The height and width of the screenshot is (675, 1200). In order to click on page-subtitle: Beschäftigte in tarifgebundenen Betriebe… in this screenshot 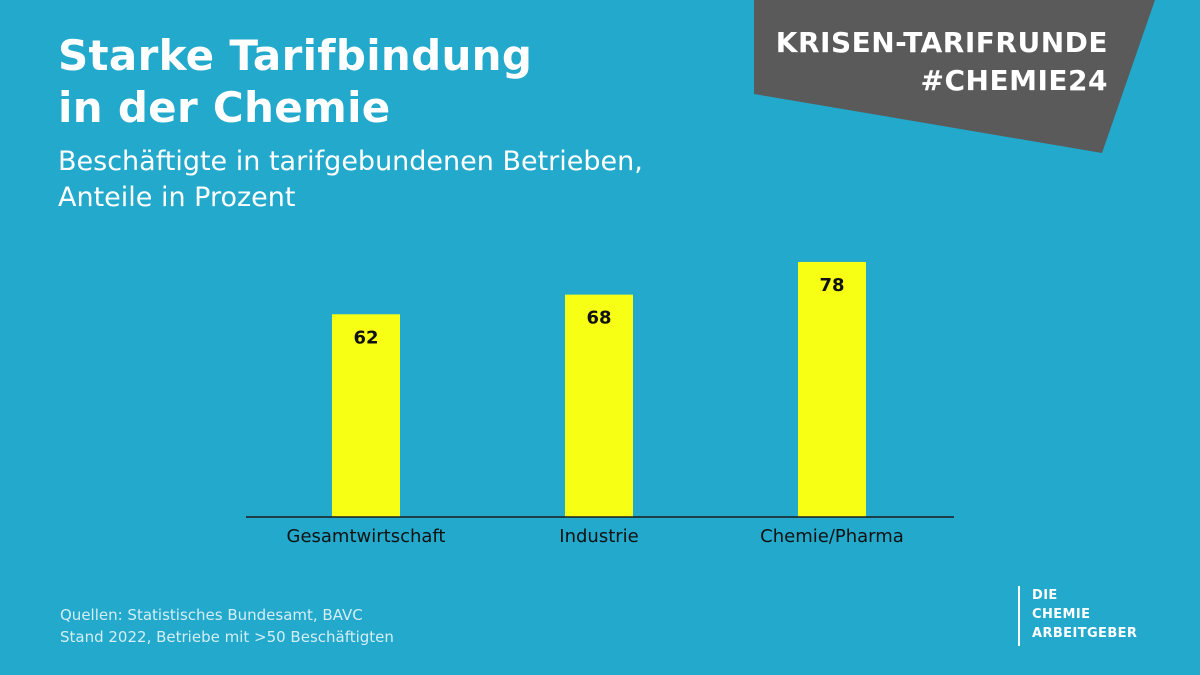, I will do `click(350, 180)`.